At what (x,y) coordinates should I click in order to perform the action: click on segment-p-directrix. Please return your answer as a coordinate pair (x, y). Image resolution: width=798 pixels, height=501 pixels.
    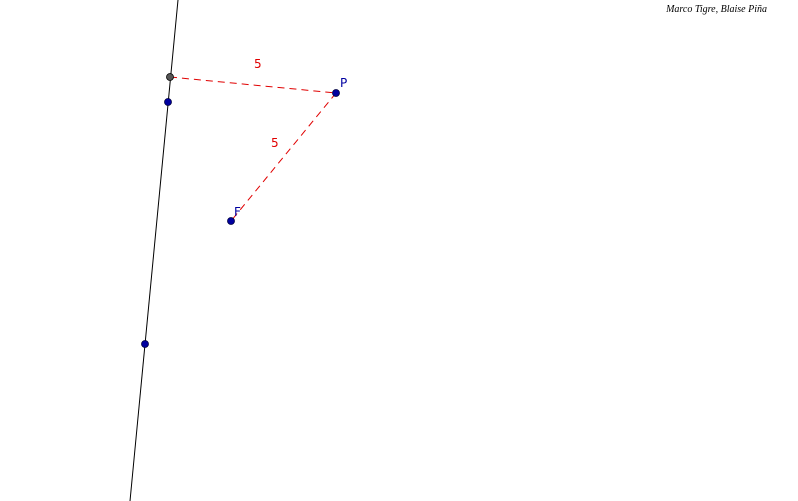
    Looking at the image, I should click on (253, 85).